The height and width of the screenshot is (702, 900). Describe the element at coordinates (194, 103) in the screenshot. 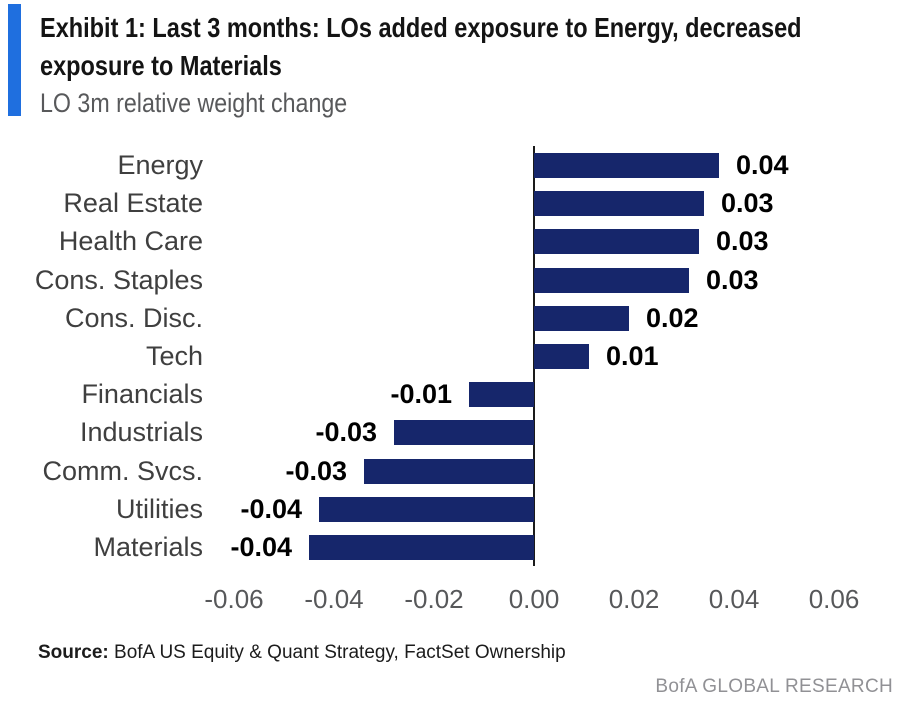

I see `chart-subtitle: LO 3m relative weight change` at that location.